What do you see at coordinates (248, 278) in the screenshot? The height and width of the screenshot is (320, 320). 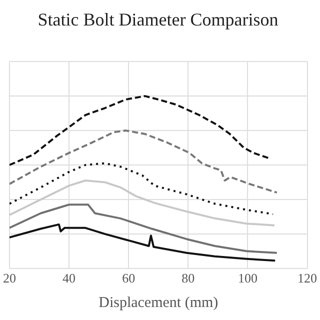 I see `x-tick-label: 100` at bounding box center [248, 278].